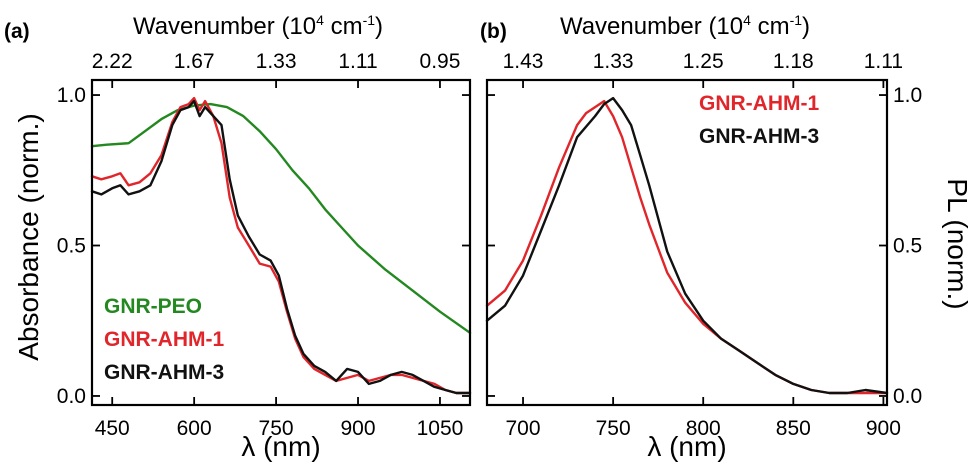  Describe the element at coordinates (759, 120) in the screenshot. I see `panel-b-legend: GNR-AHM-1 GNR-AHM-3` at that location.